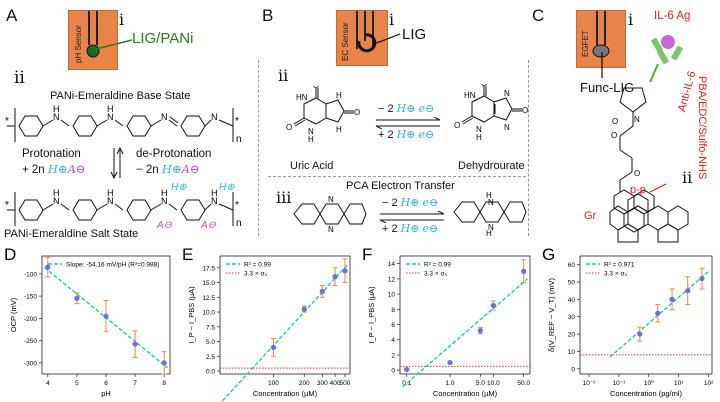 This screenshot has width=720, height=402. I want to click on x-tick-label: 8, so click(164, 383).